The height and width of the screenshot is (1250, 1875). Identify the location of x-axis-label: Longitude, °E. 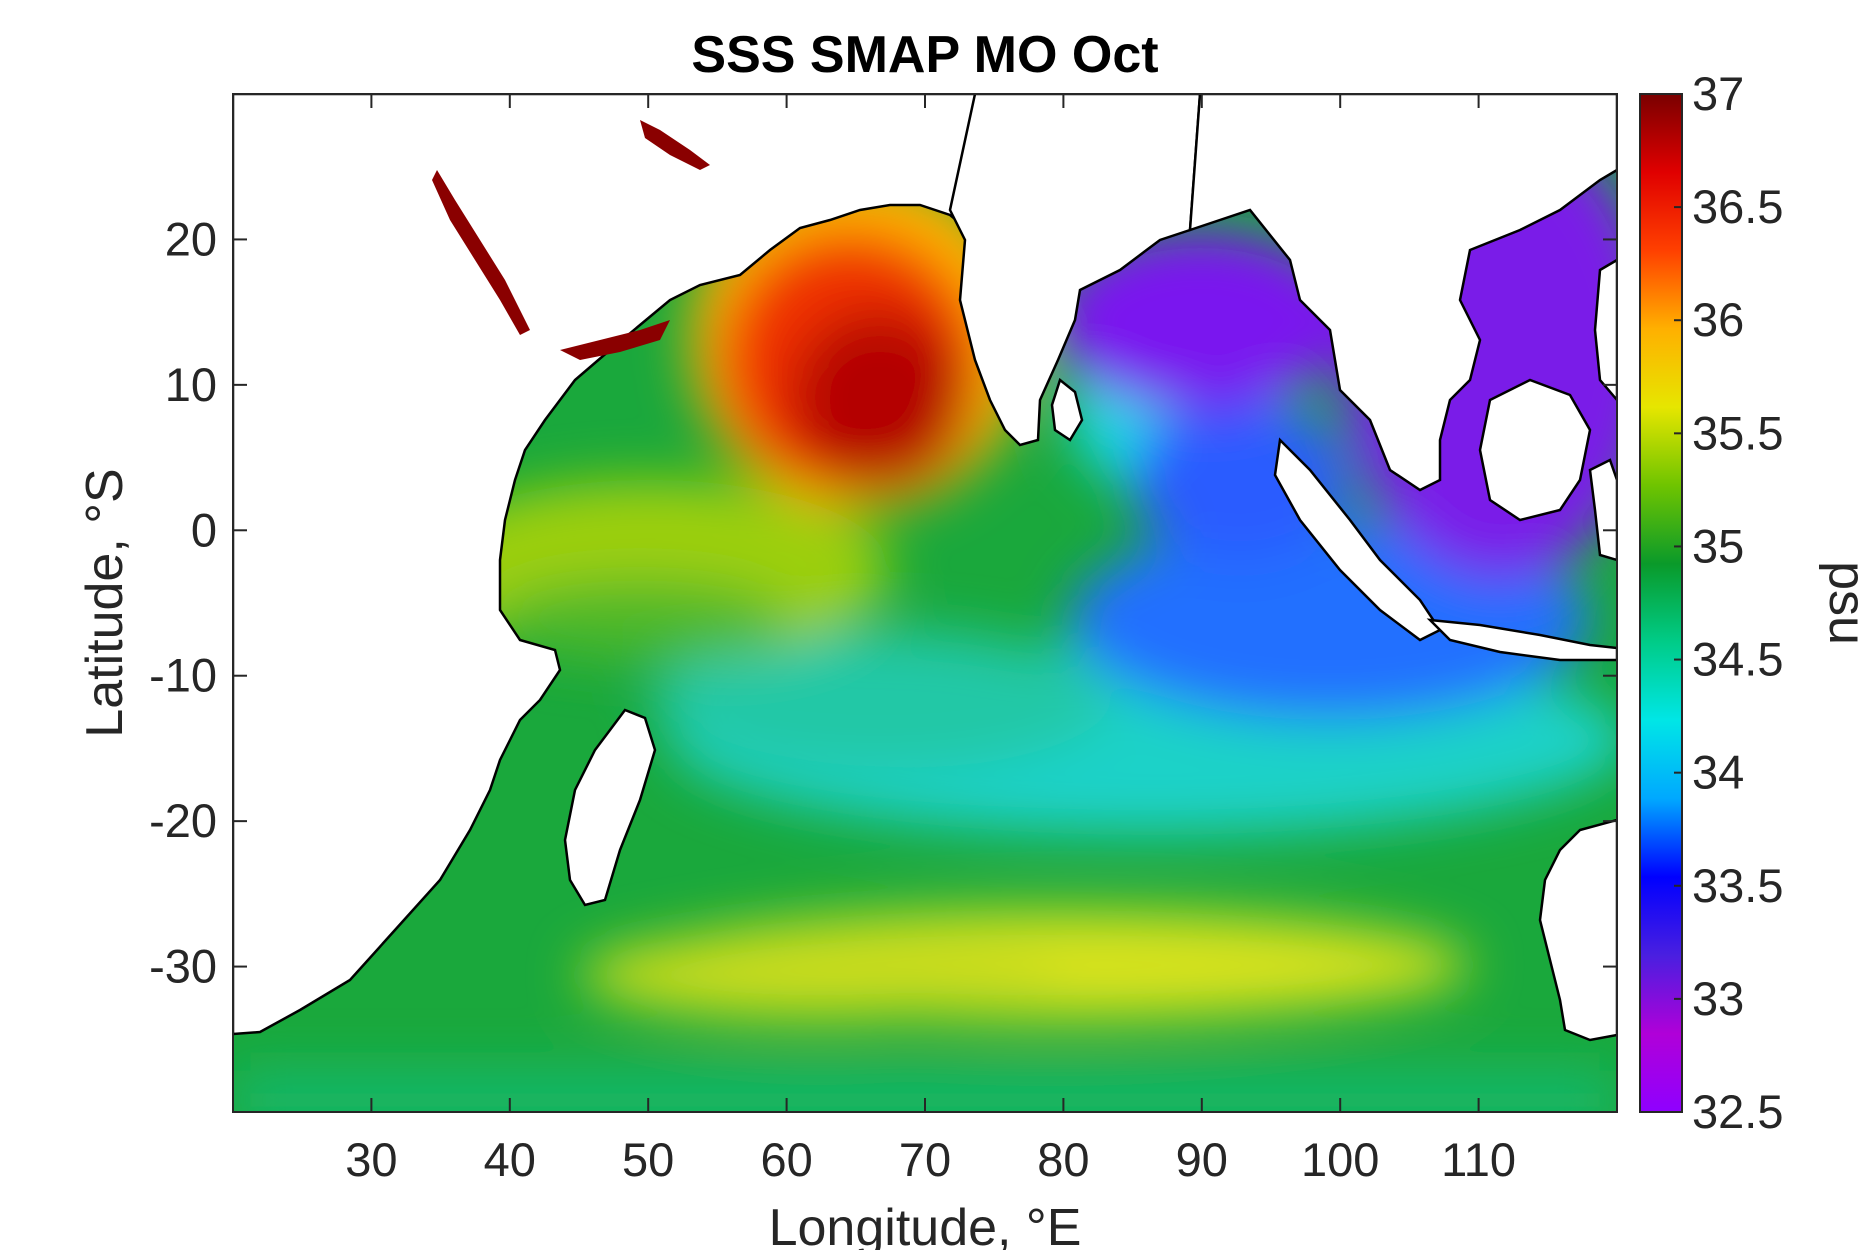
(925, 1224).